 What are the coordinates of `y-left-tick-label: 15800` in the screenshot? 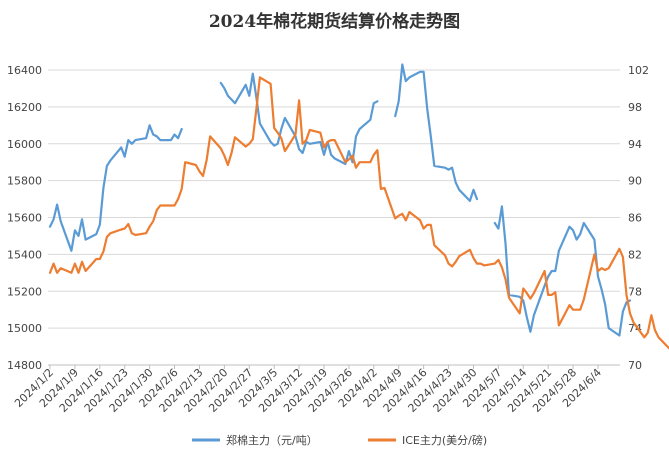 It's located at (24, 181).